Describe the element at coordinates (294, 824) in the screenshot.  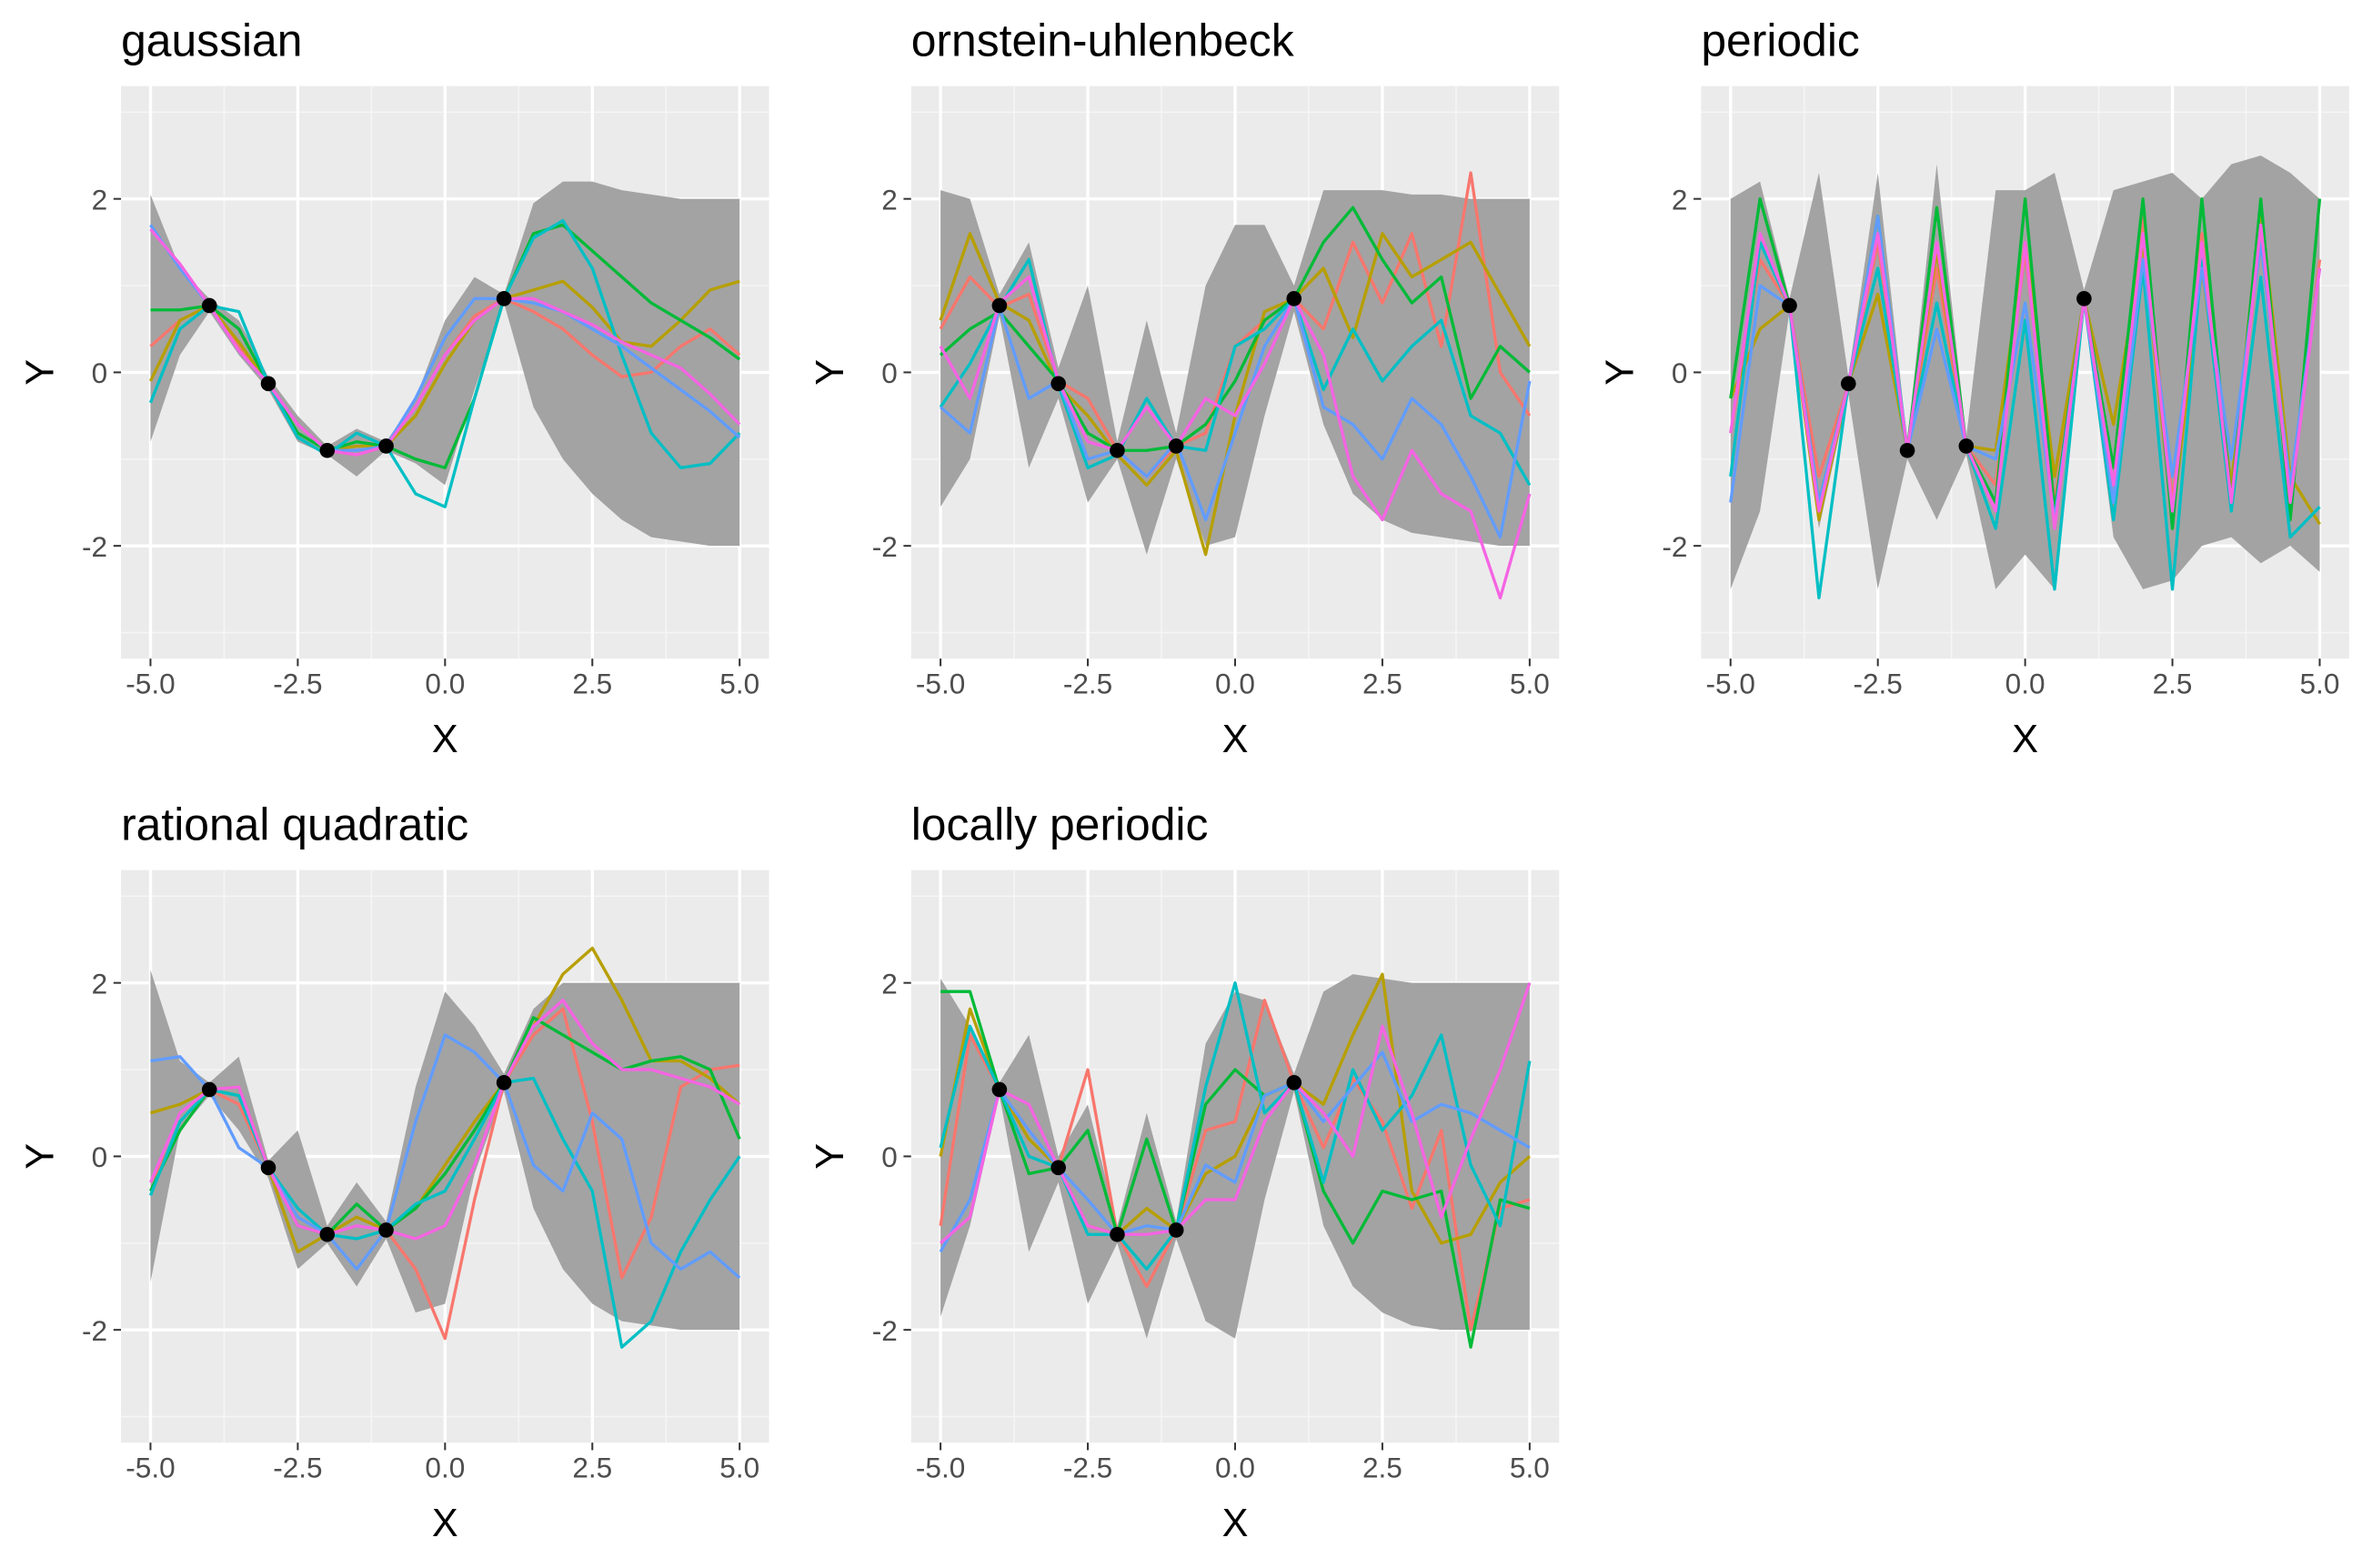
I see `panel-title: rational quadratic` at that location.